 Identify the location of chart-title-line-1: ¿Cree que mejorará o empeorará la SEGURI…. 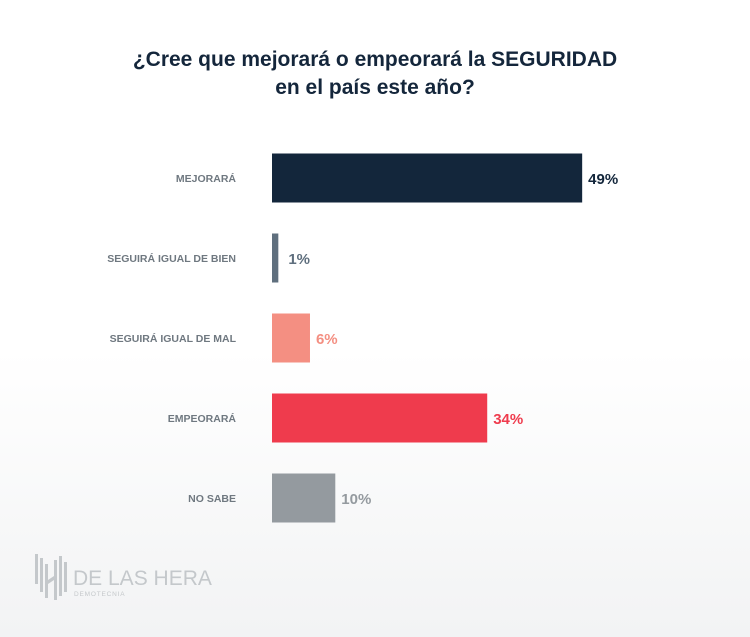
(375, 59).